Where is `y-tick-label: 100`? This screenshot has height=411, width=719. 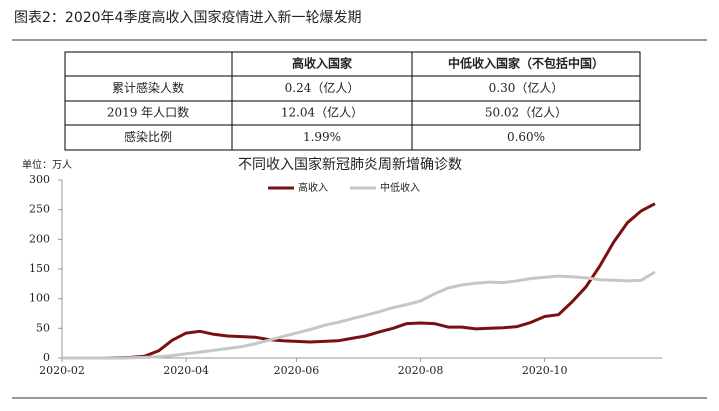 y-tick-label: 100 is located at coordinates (39, 298).